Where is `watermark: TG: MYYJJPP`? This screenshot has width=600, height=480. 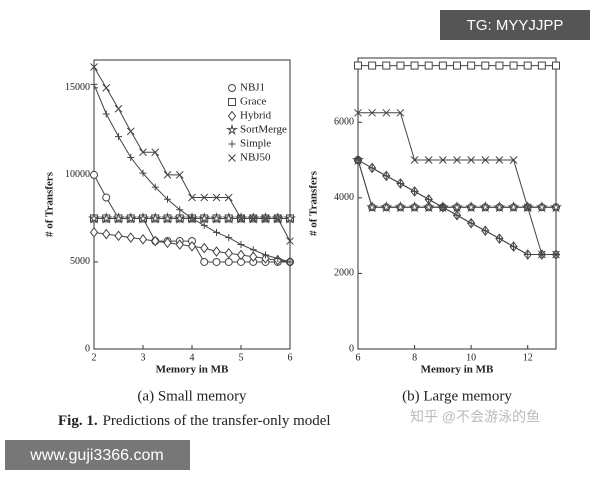 watermark: TG: MYYJJPP is located at coordinates (515, 25).